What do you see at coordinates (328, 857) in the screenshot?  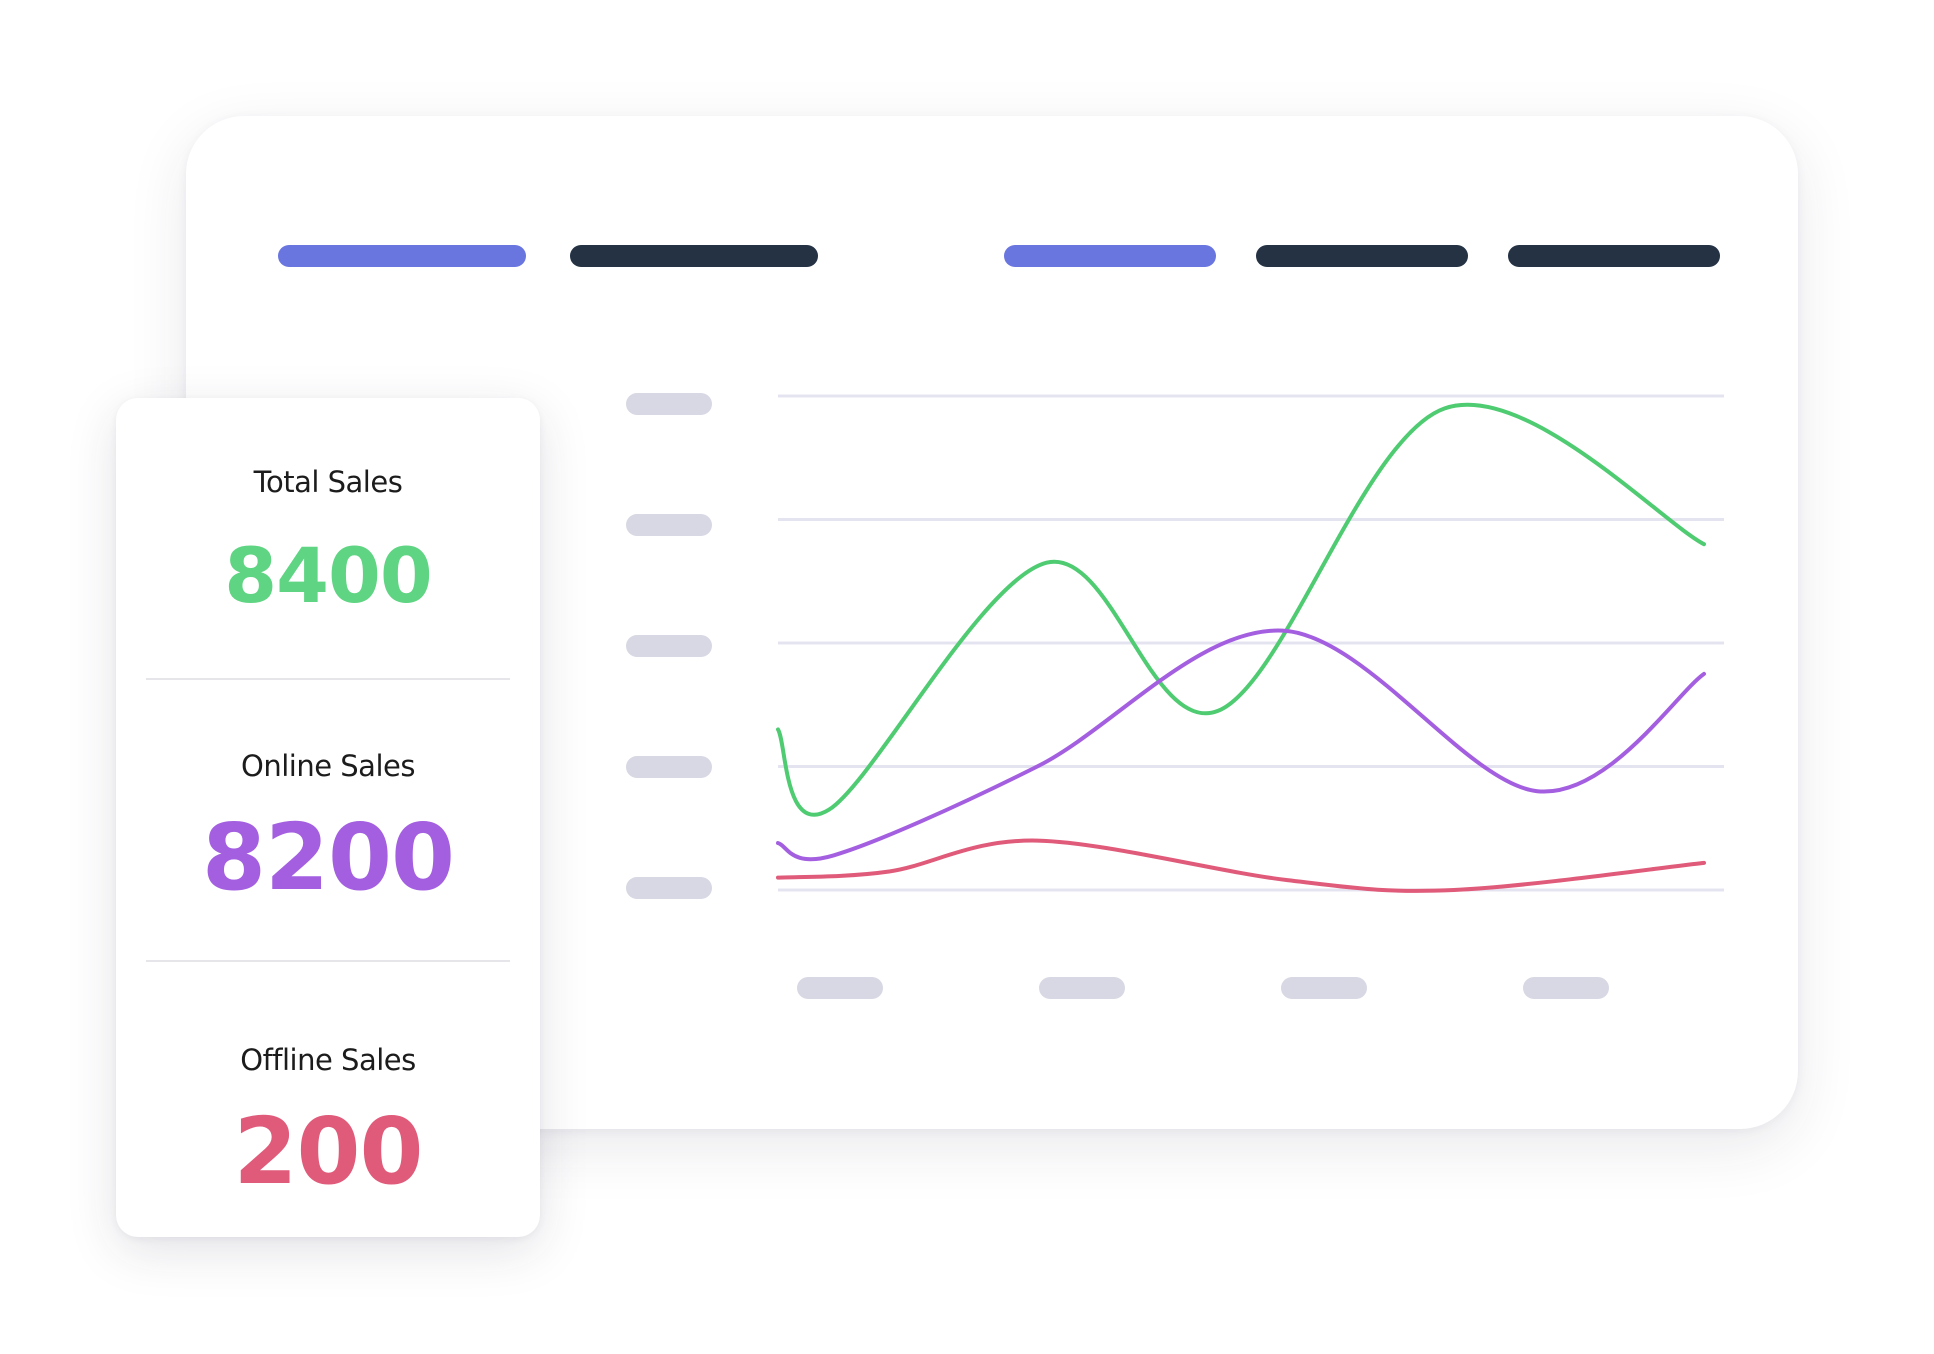 I see `online-sales-value: 8200` at bounding box center [328, 857].